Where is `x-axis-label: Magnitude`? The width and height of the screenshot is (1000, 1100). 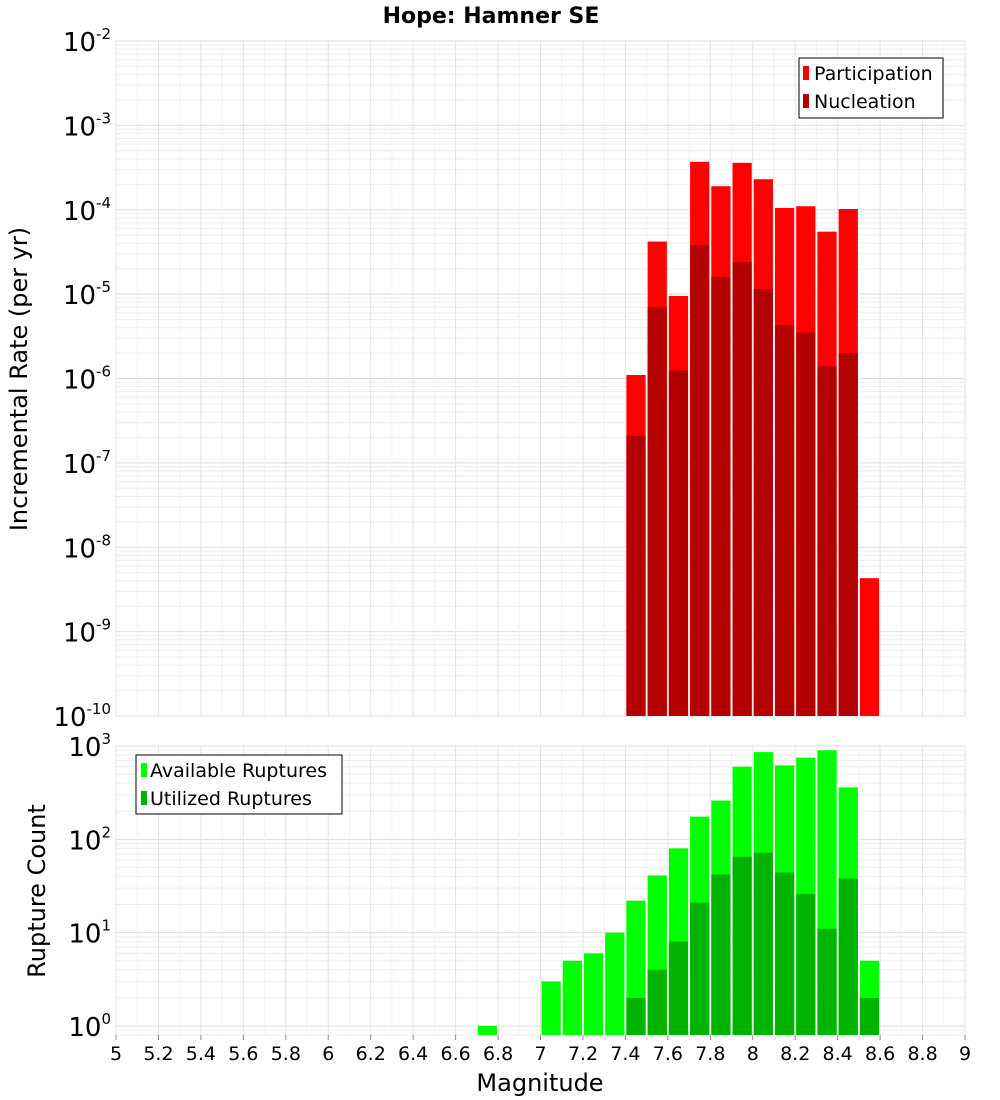 x-axis-label: Magnitude is located at coordinates (539, 1083).